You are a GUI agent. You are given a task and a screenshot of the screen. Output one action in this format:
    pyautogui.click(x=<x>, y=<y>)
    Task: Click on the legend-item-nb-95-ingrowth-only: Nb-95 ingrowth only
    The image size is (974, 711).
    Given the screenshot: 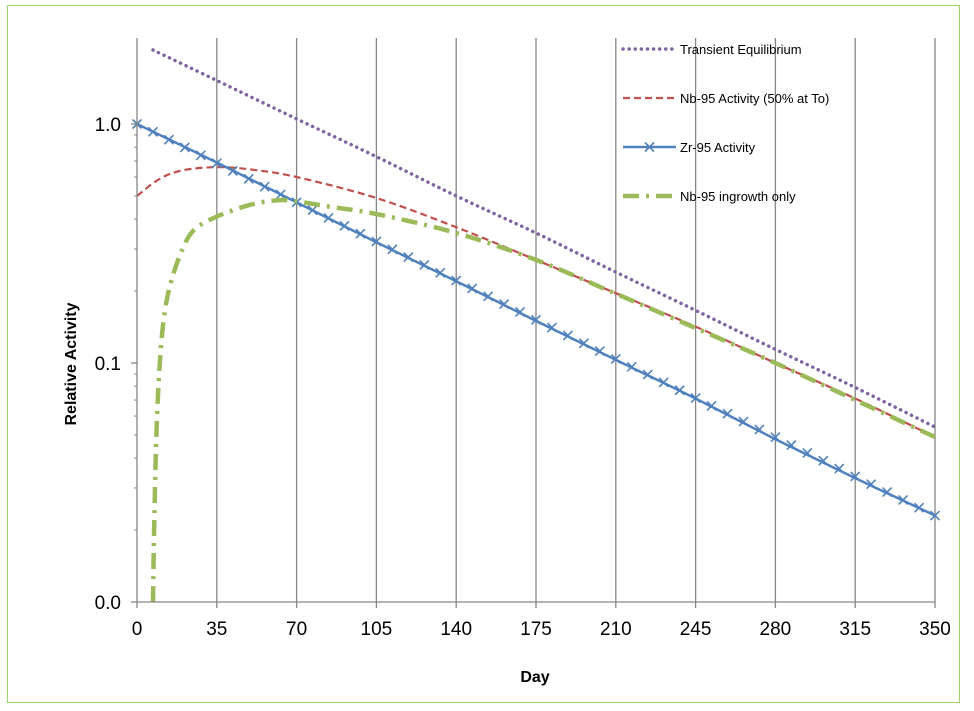 What is the action you would take?
    pyautogui.click(x=709, y=196)
    